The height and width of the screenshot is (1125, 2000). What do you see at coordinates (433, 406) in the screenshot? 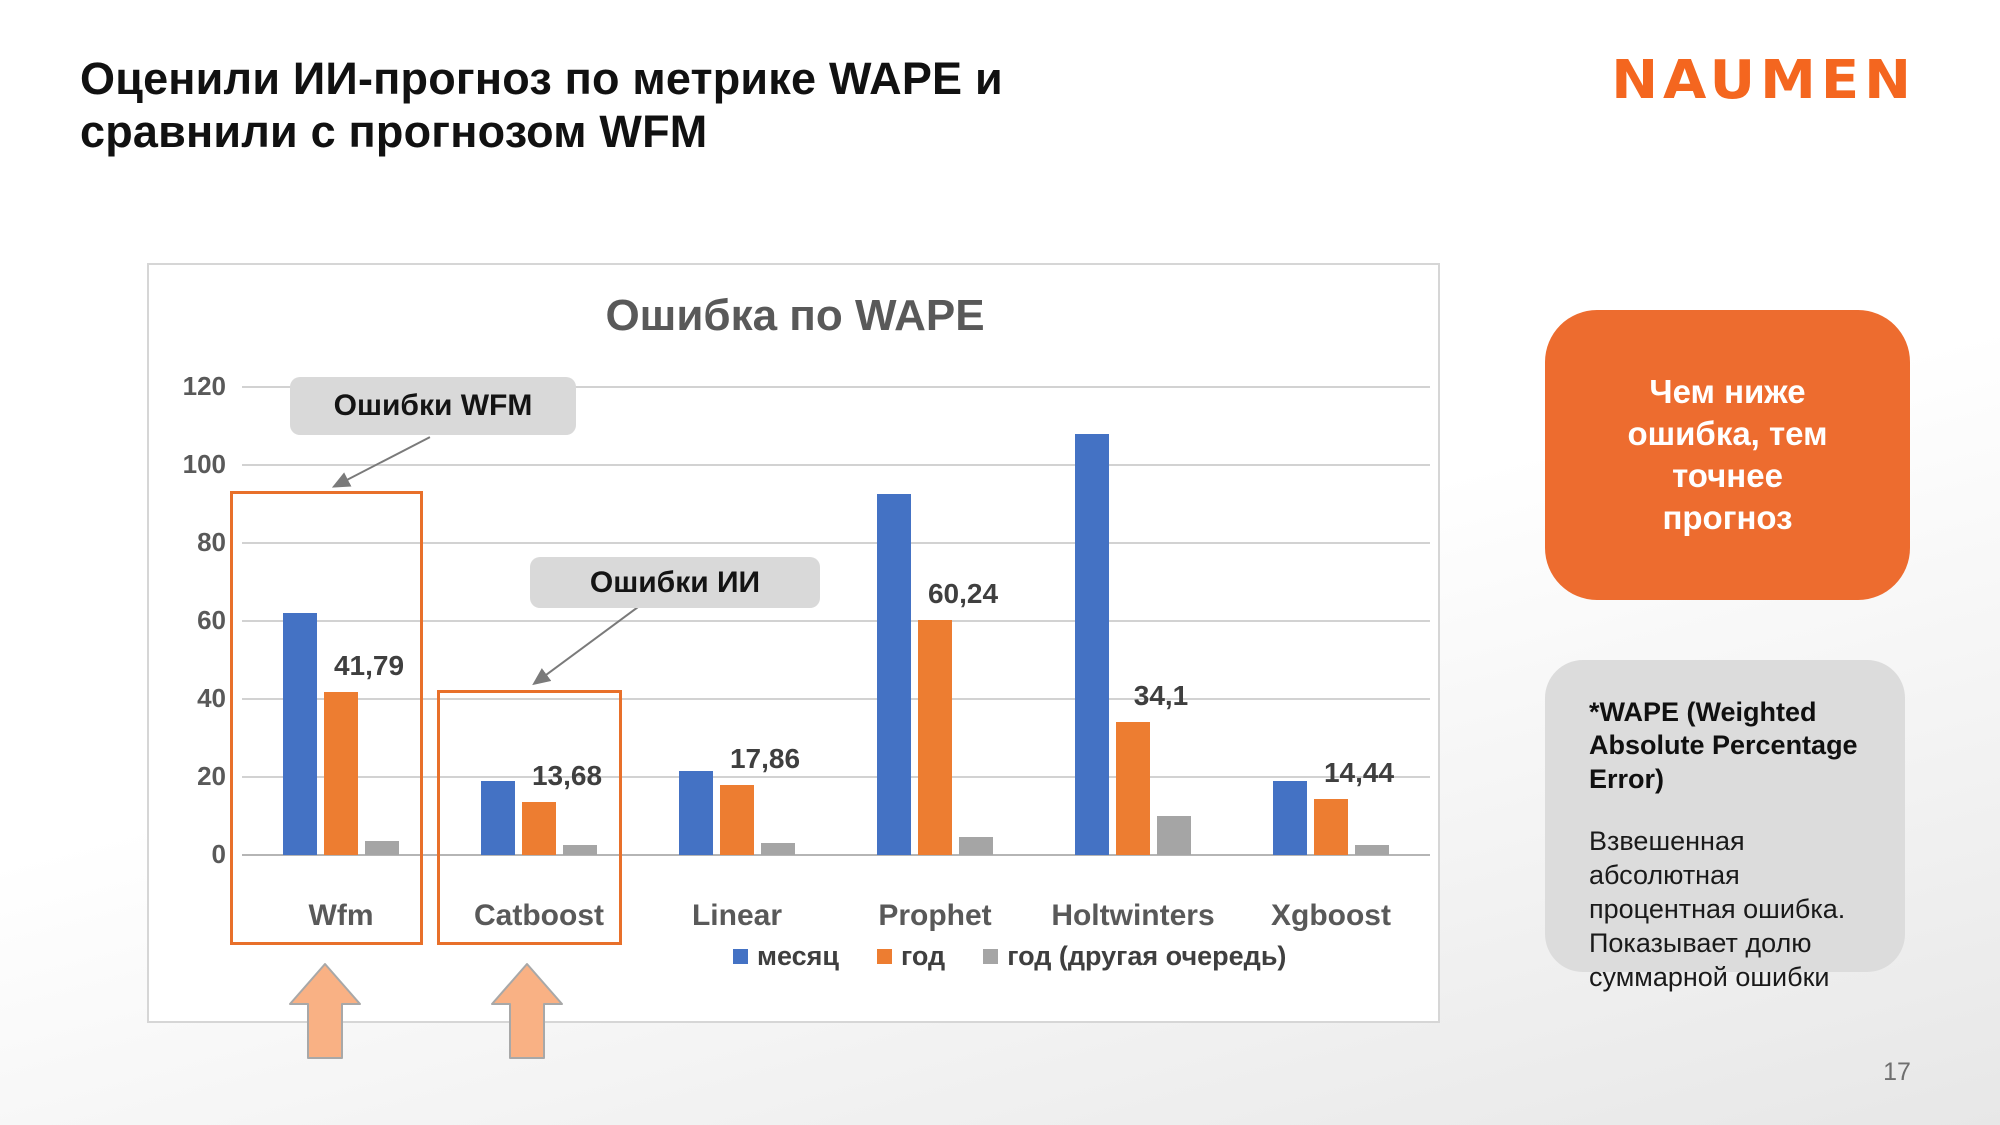
I see `callout-wfm-errors: Ошибки WFM` at bounding box center [433, 406].